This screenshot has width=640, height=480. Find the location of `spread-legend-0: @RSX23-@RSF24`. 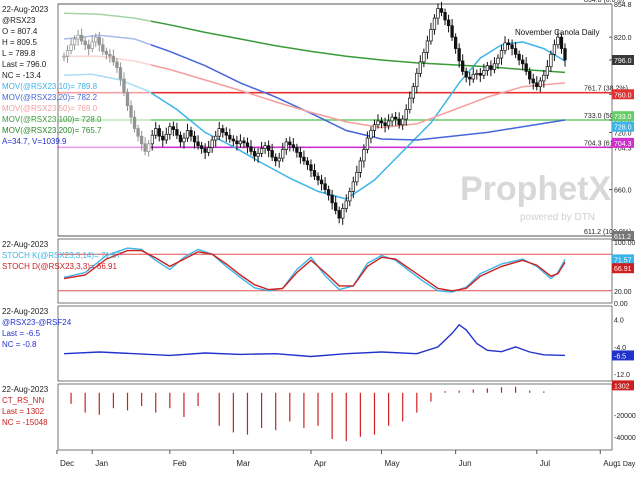

spread-legend-0: @RSX23-@RSF24 is located at coordinates (37, 322).